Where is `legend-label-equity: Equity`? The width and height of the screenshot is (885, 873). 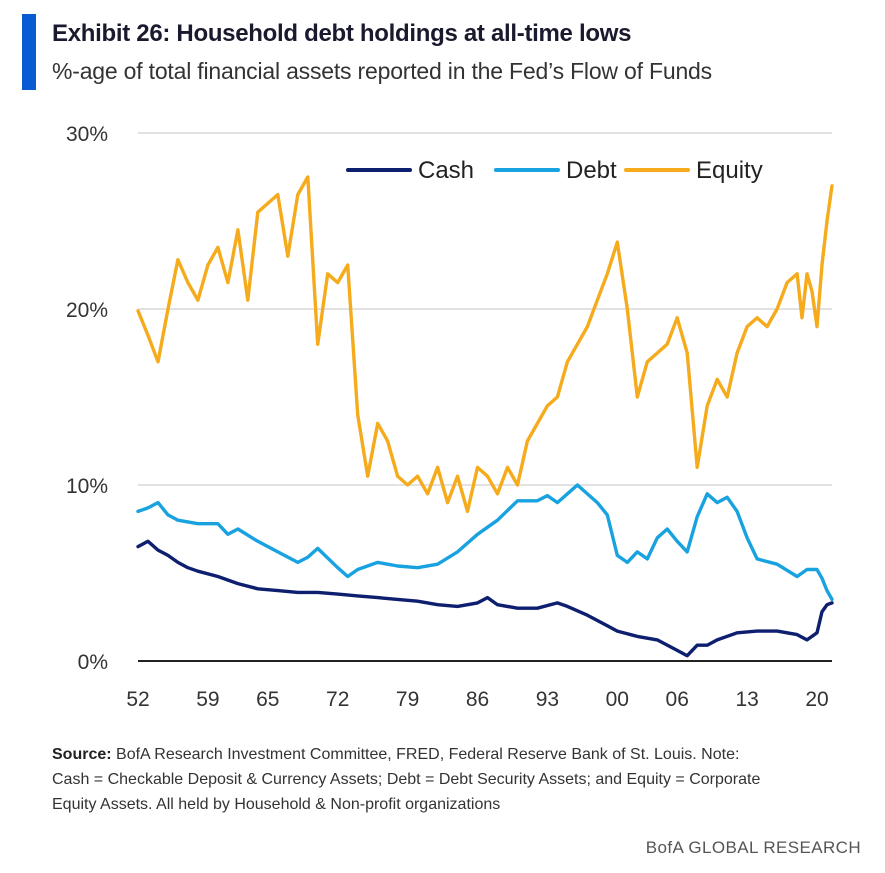
legend-label-equity: Equity is located at coordinates (729, 170).